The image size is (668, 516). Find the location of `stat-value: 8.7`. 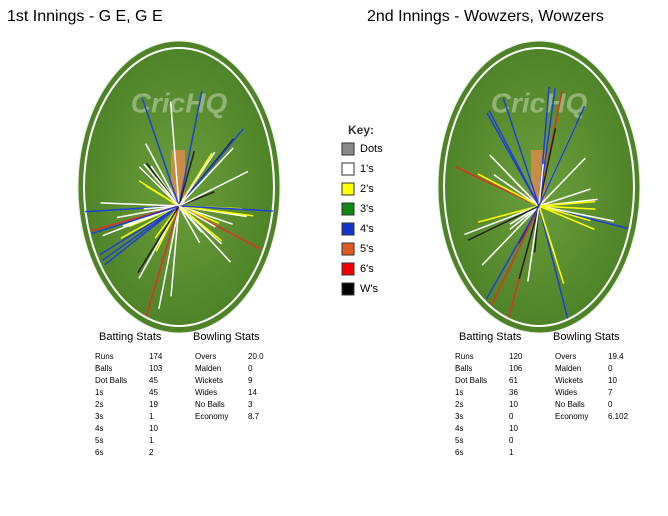

stat-value: 8.7 is located at coordinates (254, 416).